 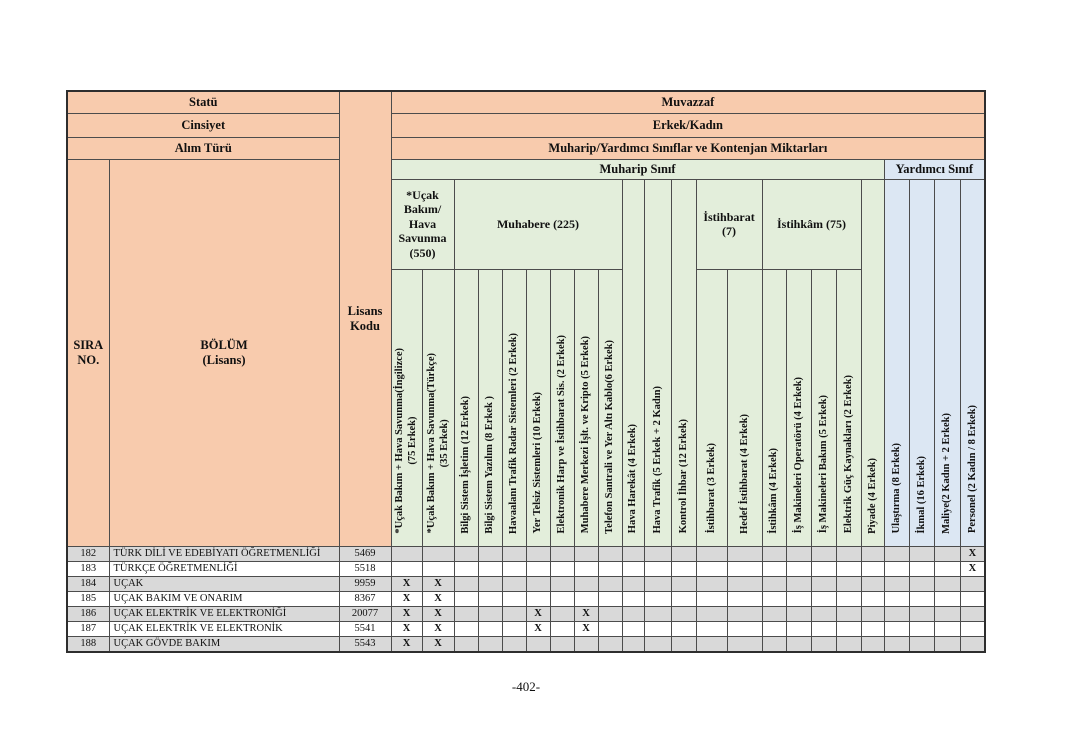 What do you see at coordinates (88, 568) in the screenshot?
I see `row-sira-no: 183` at bounding box center [88, 568].